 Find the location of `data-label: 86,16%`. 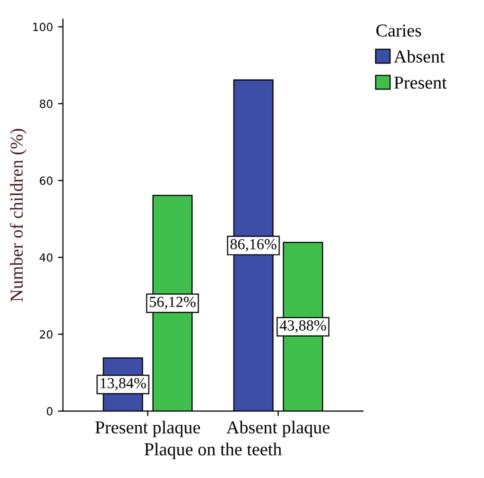

data-label: 86,16% is located at coordinates (253, 245).